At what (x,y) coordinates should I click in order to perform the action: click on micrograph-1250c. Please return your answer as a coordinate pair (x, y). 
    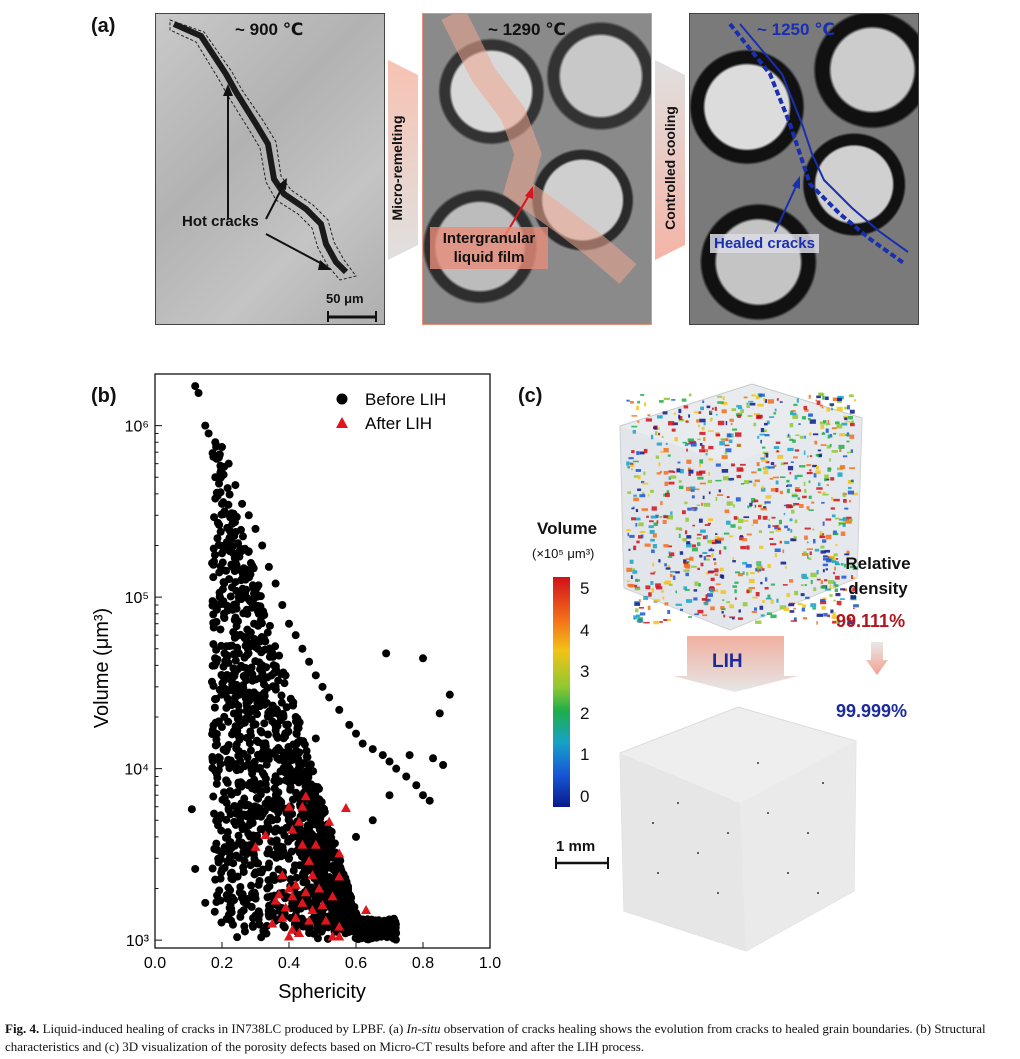
    Looking at the image, I should click on (804, 169).